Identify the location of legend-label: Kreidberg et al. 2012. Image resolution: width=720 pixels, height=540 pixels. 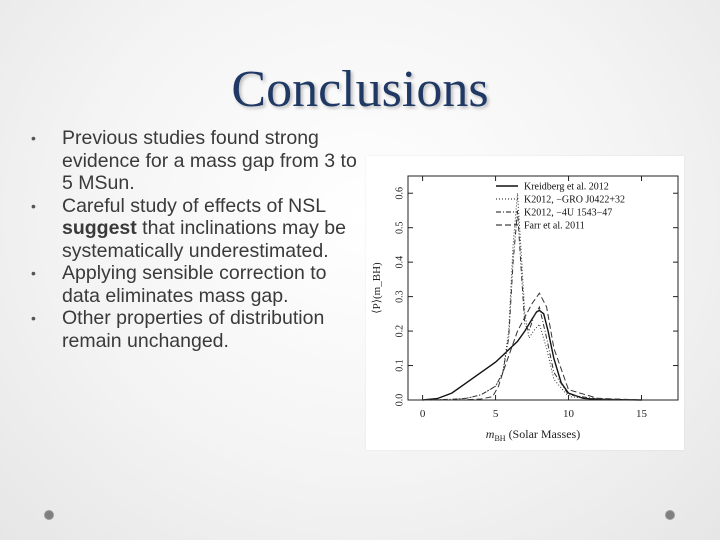
(566, 187).